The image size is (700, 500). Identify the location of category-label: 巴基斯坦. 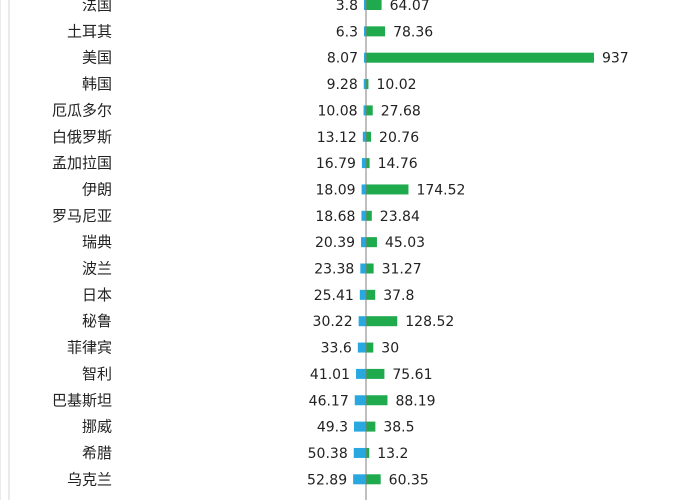
(82, 400).